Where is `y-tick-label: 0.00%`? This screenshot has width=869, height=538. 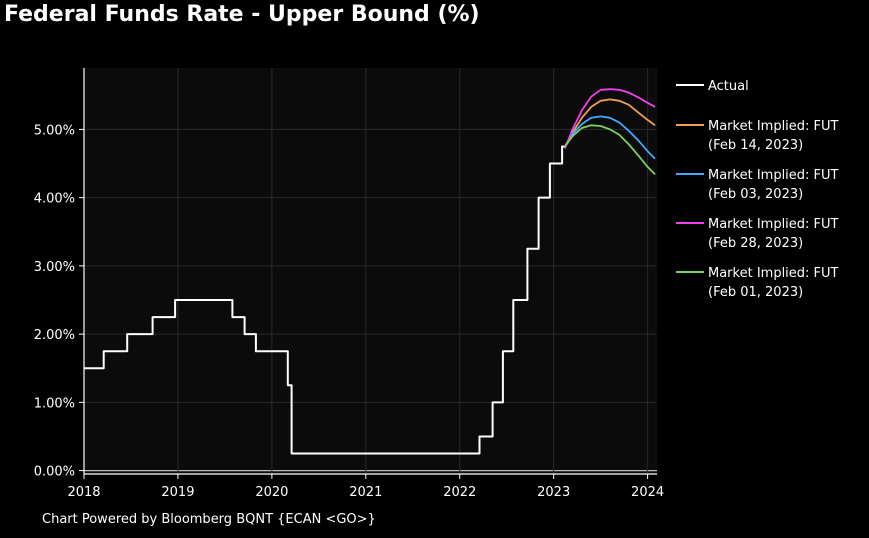
y-tick-label: 0.00% is located at coordinates (54, 472).